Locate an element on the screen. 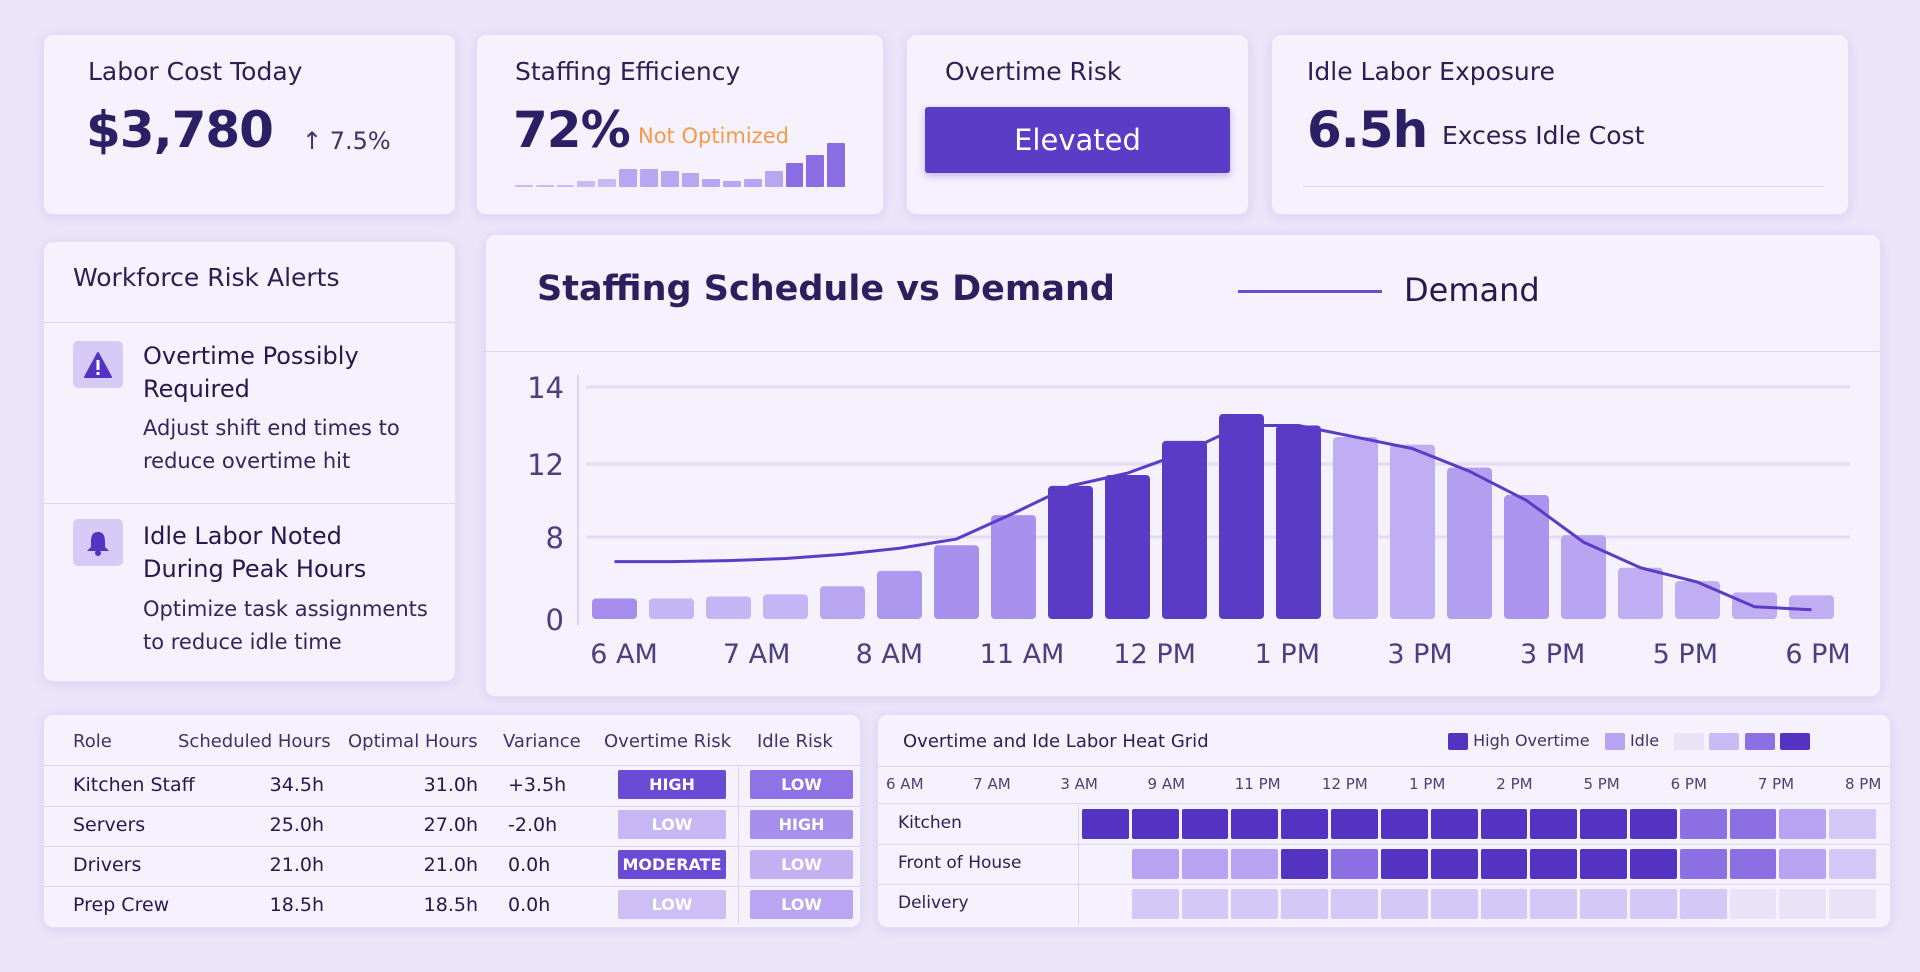  y-tick-label: 12 is located at coordinates (545, 465).